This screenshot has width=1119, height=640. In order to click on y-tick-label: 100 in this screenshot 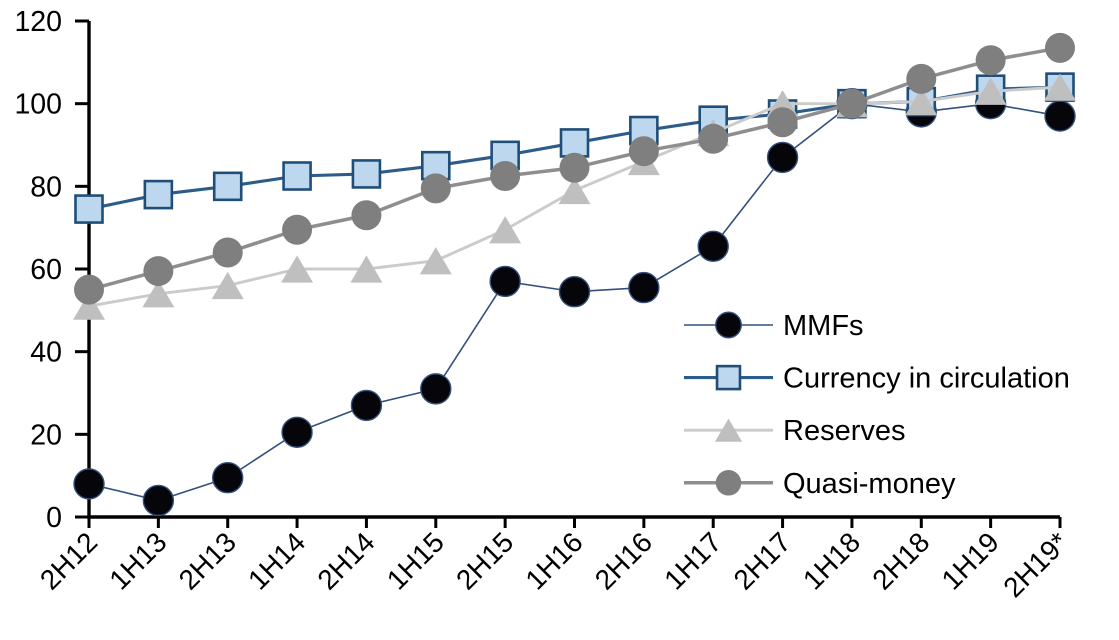, I will do `click(38, 105)`.